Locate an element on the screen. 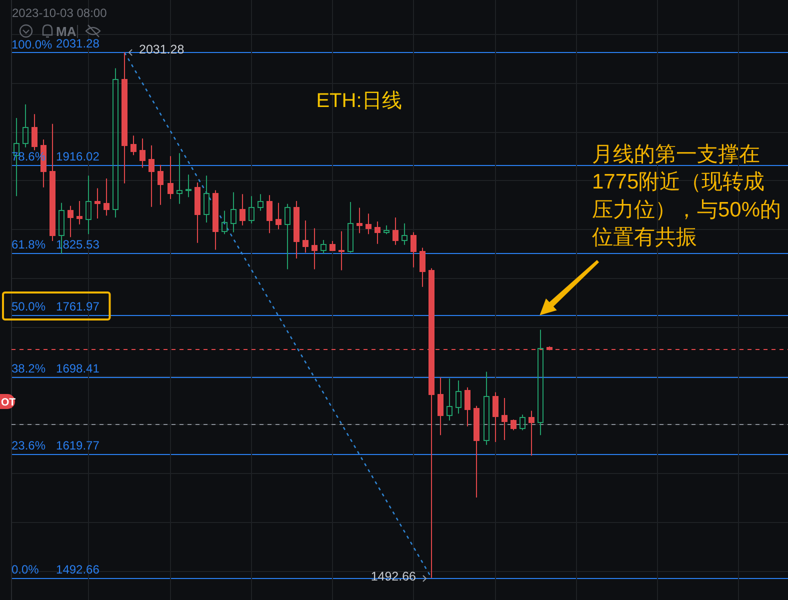 The height and width of the screenshot is (600, 788). header: 2023-10-03 08:00 is located at coordinates (59, 13).